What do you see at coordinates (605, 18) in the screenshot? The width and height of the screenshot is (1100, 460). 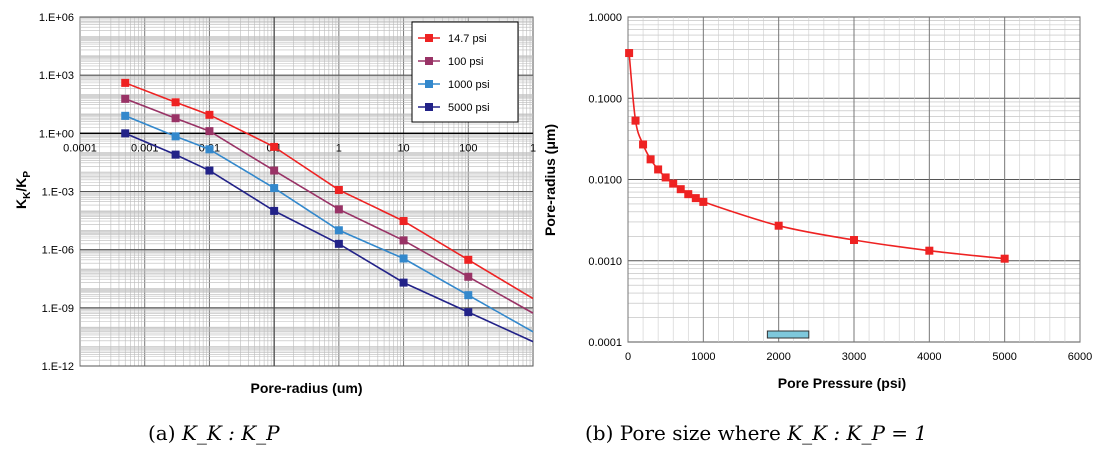 I see `y-tick-label-b: 1.0000` at bounding box center [605, 18].